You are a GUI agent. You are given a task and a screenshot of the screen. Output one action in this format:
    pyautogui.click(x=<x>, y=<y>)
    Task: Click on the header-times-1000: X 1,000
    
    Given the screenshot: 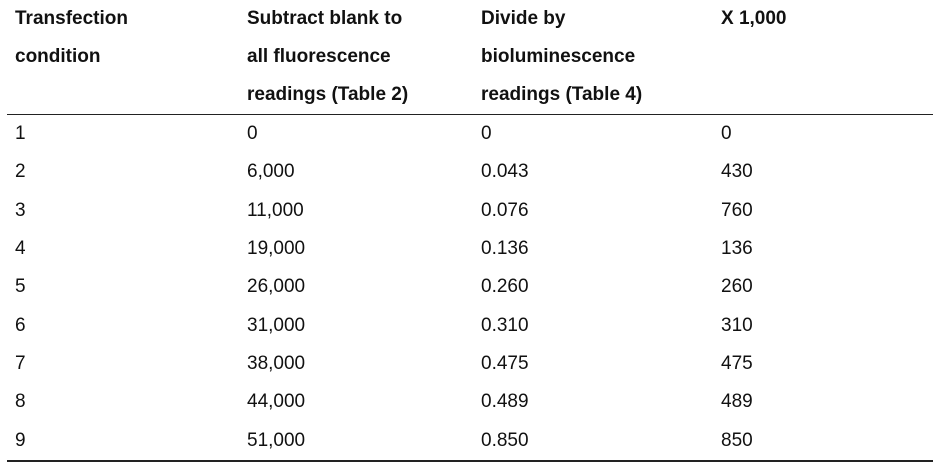 What is the action you would take?
    pyautogui.click(x=823, y=57)
    